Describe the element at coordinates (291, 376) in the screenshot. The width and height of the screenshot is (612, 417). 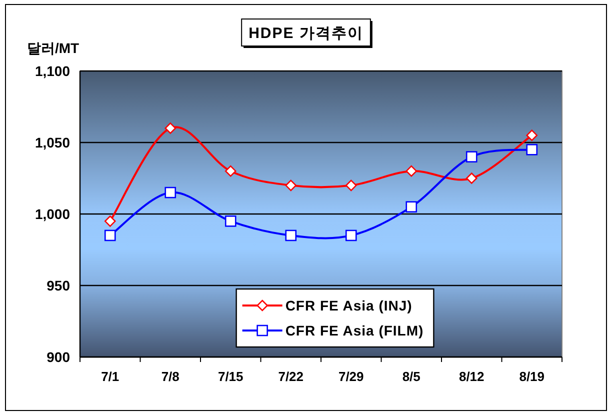
I see `x-tick-label: 7/22` at that location.